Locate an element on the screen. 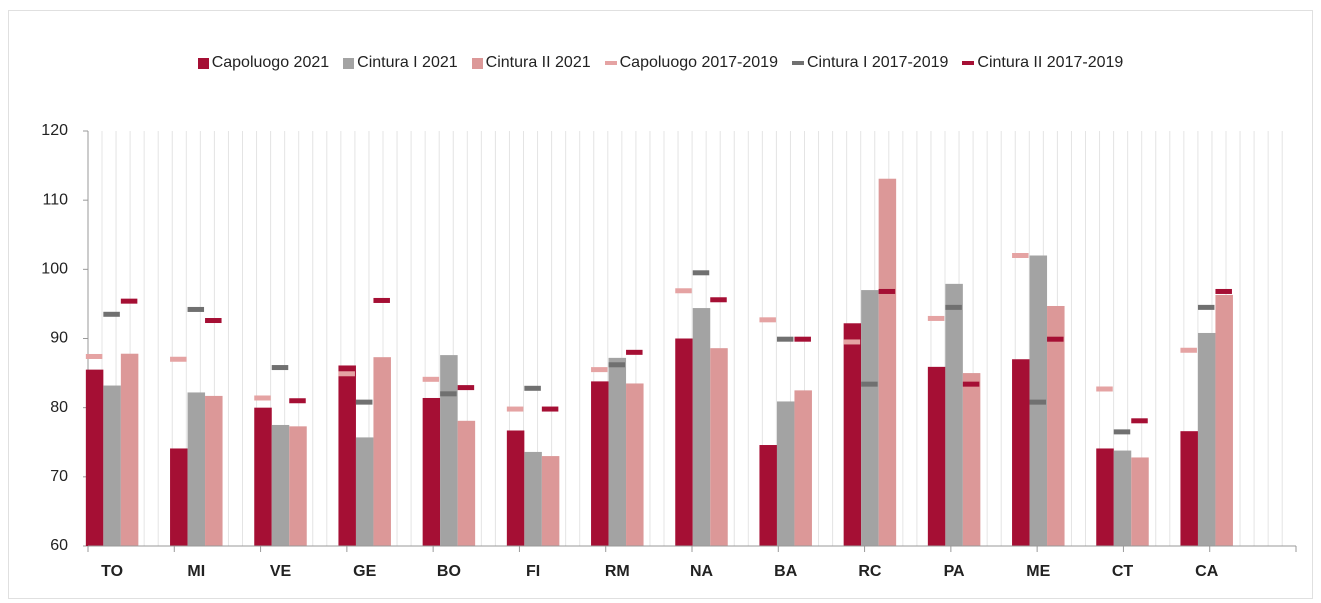 The image size is (1321, 603). legend-item: Capoluogo 2021 is located at coordinates (263, 63).